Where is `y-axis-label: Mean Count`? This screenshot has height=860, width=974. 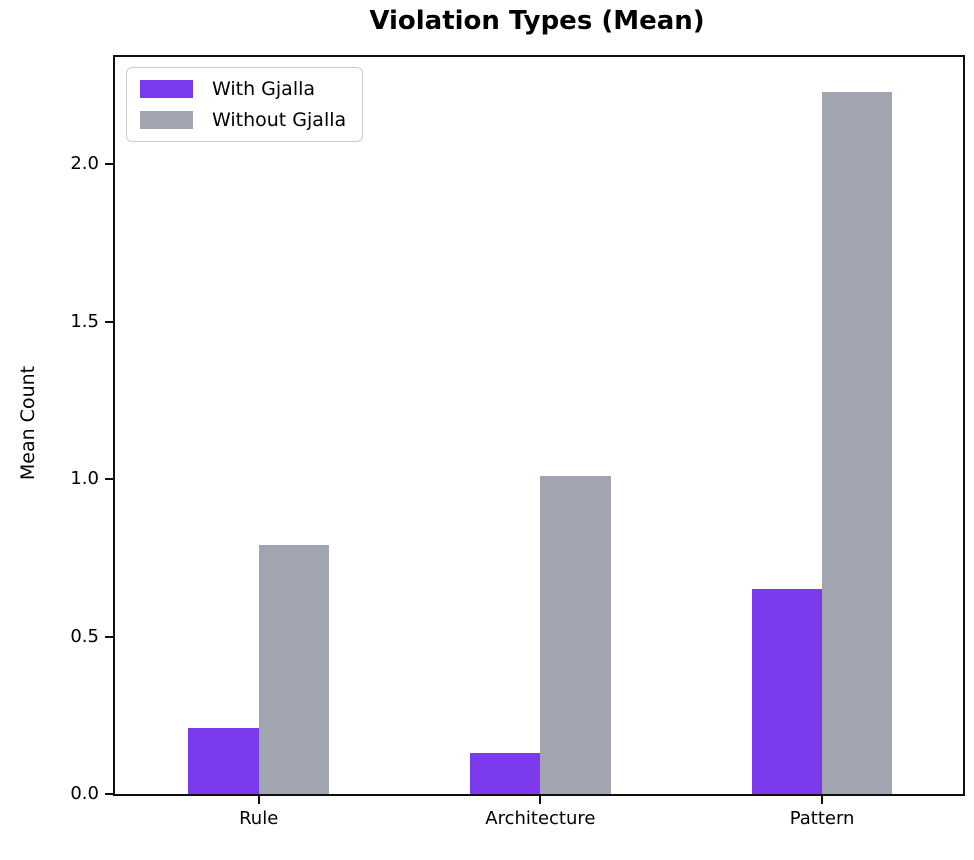 y-axis-label: Mean Count is located at coordinates (28, 423).